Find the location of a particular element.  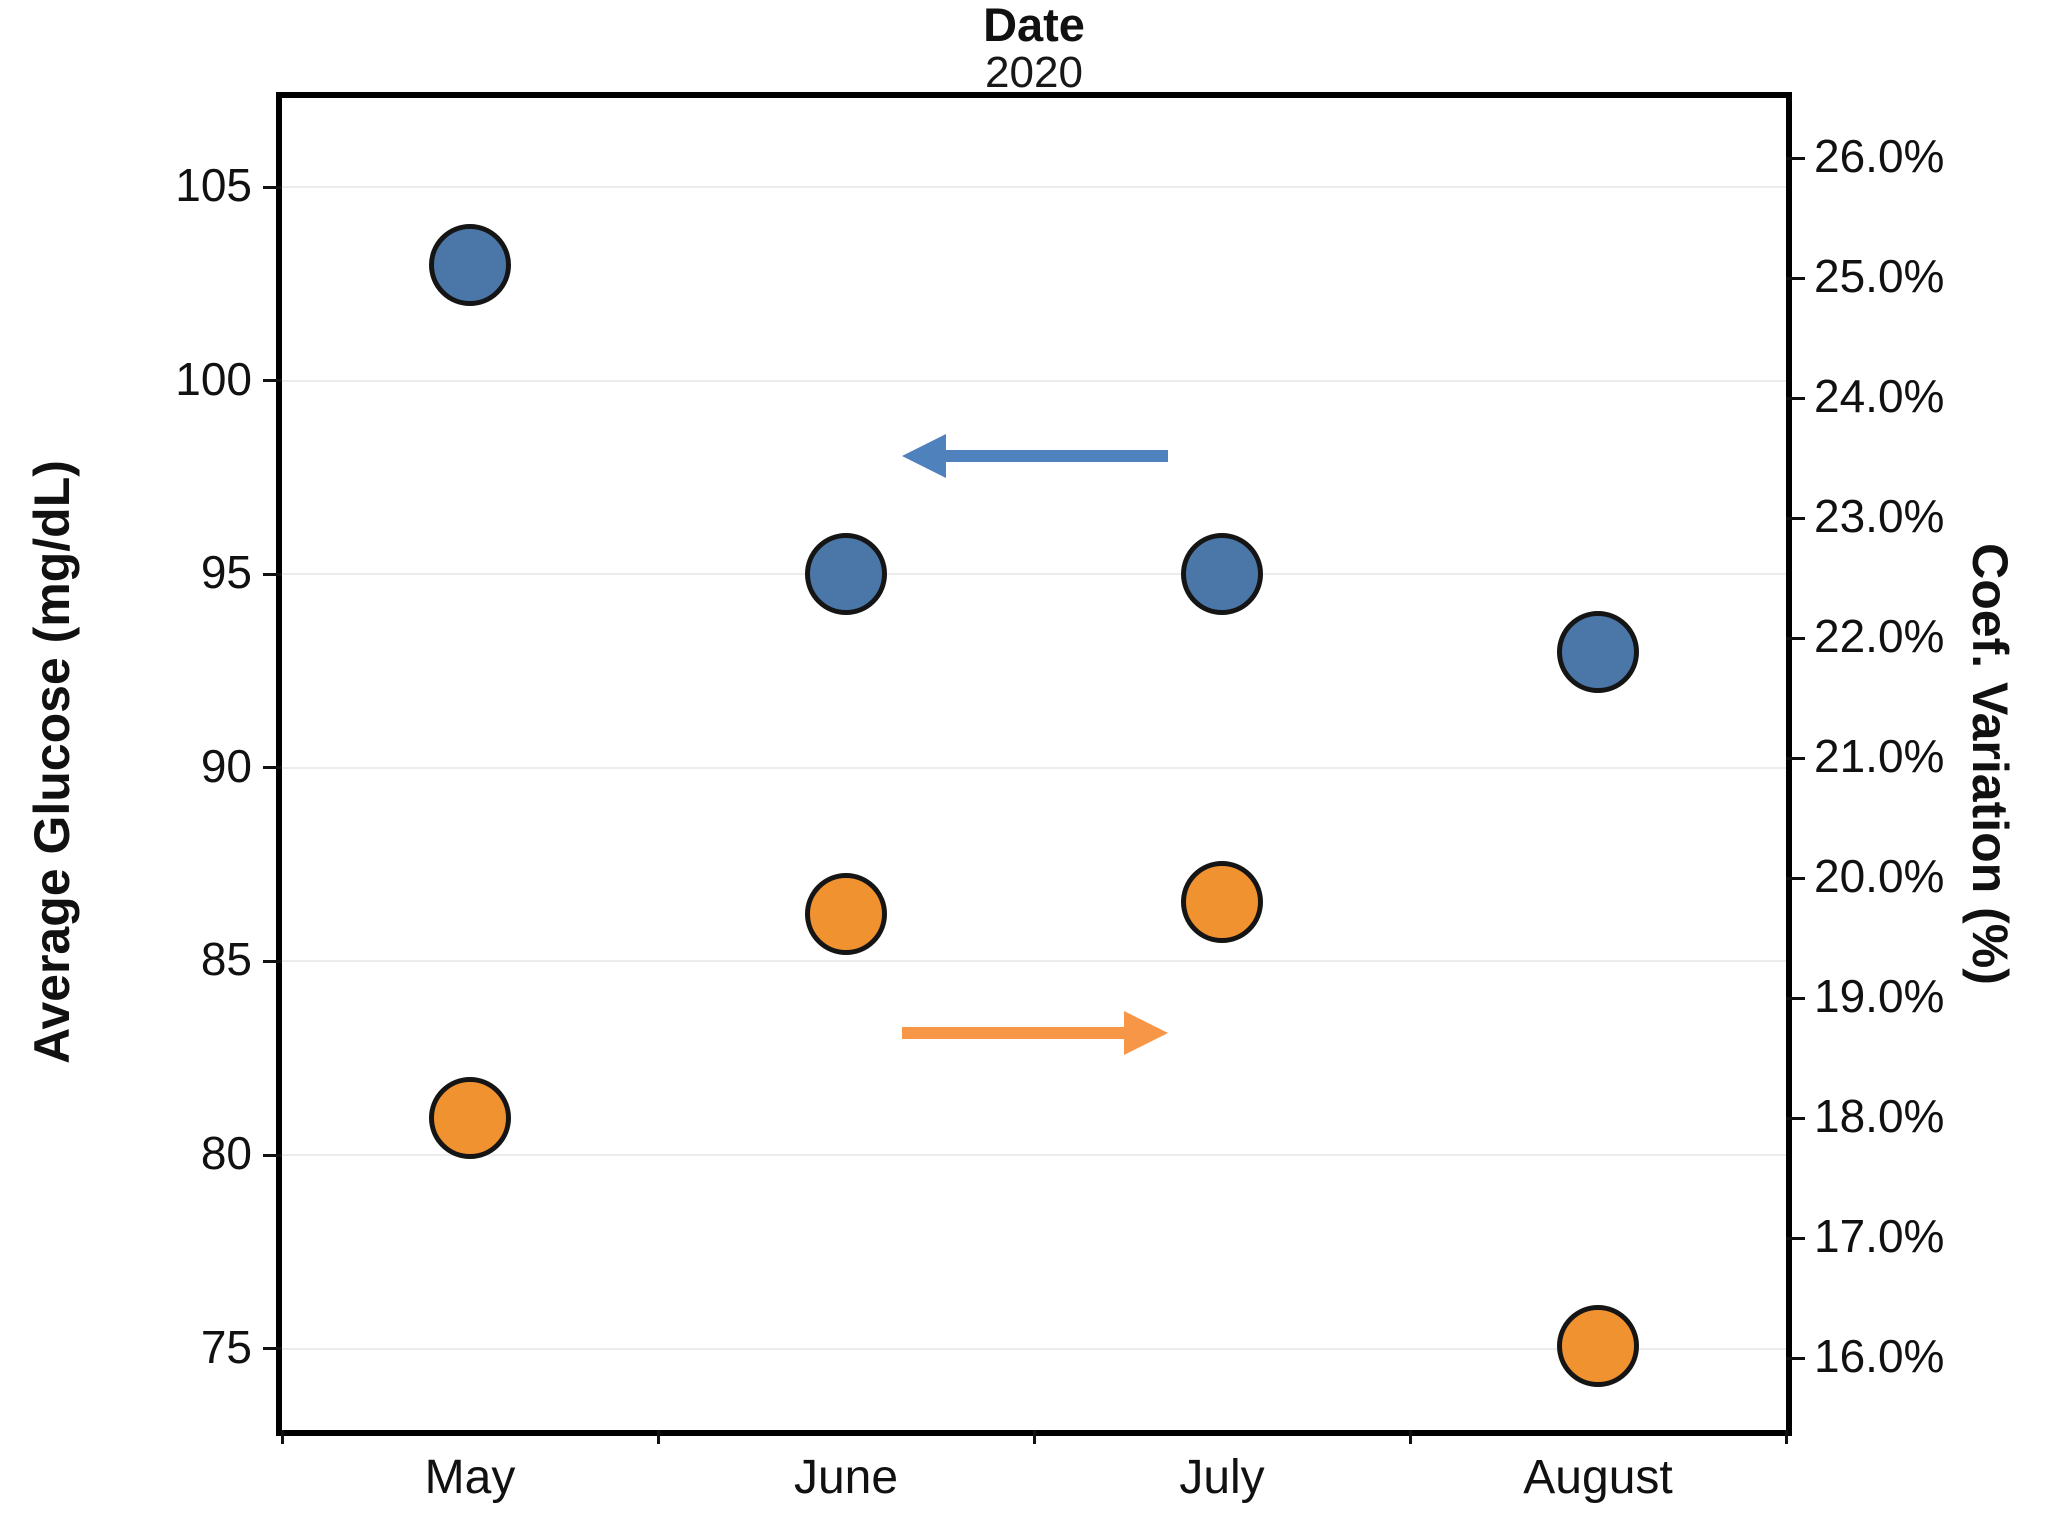

chart-title-group: Date 2020 is located at coordinates (1034, 49).